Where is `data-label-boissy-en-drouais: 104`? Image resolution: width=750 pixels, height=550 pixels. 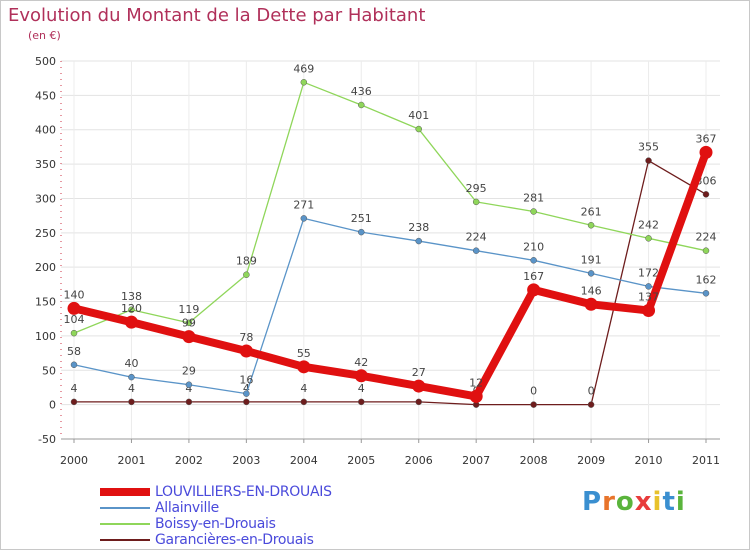 data-label-boissy-en-drouais: 104 is located at coordinates (74, 319).